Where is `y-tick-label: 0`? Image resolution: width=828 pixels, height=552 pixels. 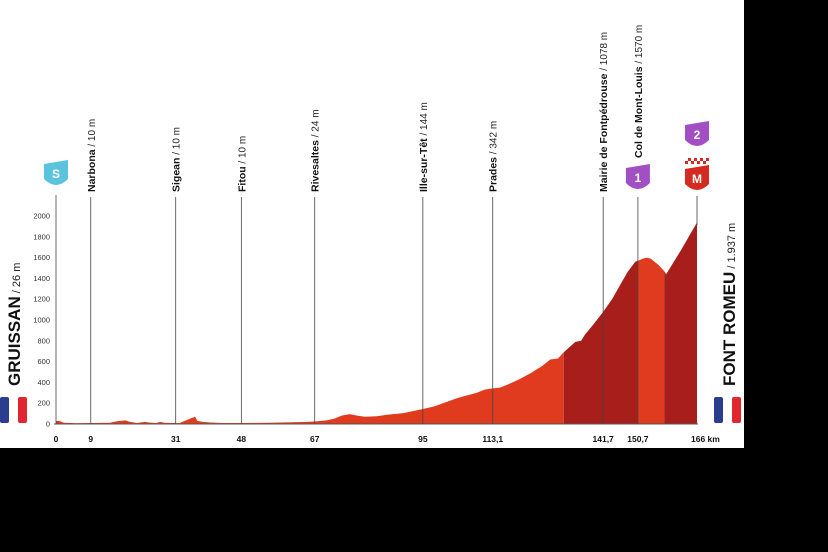 y-tick-label: 0 is located at coordinates (48, 424).